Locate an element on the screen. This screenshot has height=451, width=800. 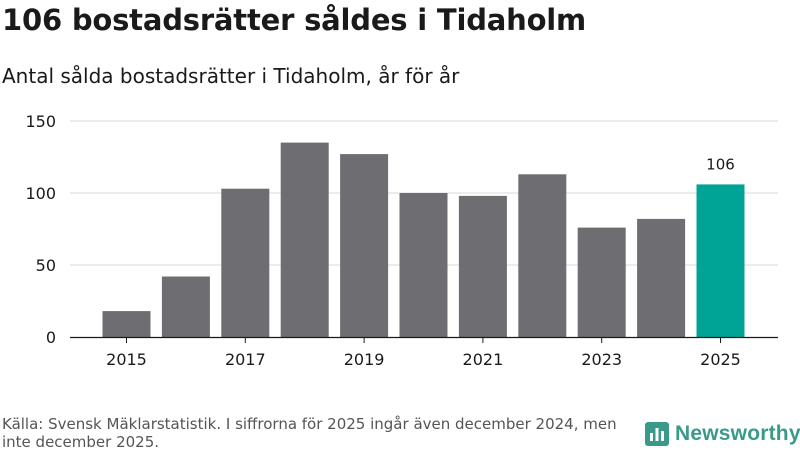
brand-name: Newsworthy is located at coordinates (737, 433).